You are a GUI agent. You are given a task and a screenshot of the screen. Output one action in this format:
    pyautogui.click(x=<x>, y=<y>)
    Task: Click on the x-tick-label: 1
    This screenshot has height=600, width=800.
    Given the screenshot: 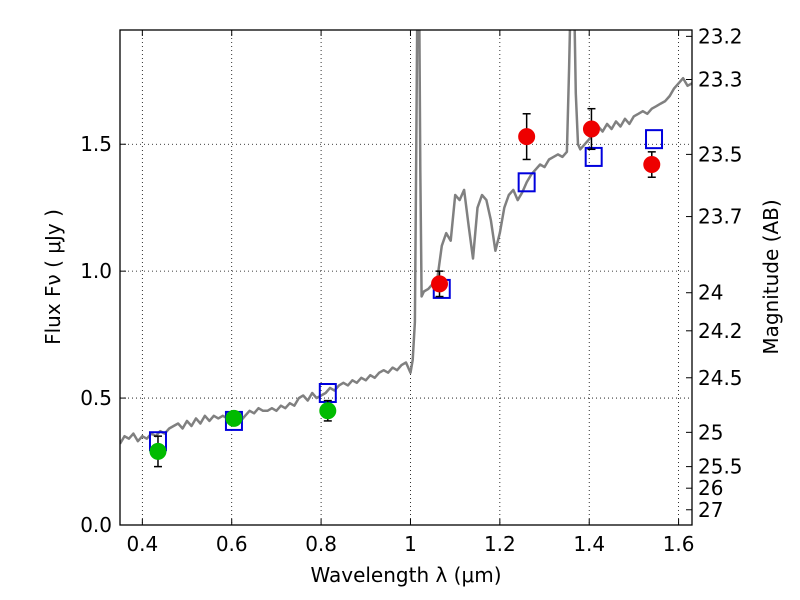 What is the action you would take?
    pyautogui.click(x=410, y=544)
    